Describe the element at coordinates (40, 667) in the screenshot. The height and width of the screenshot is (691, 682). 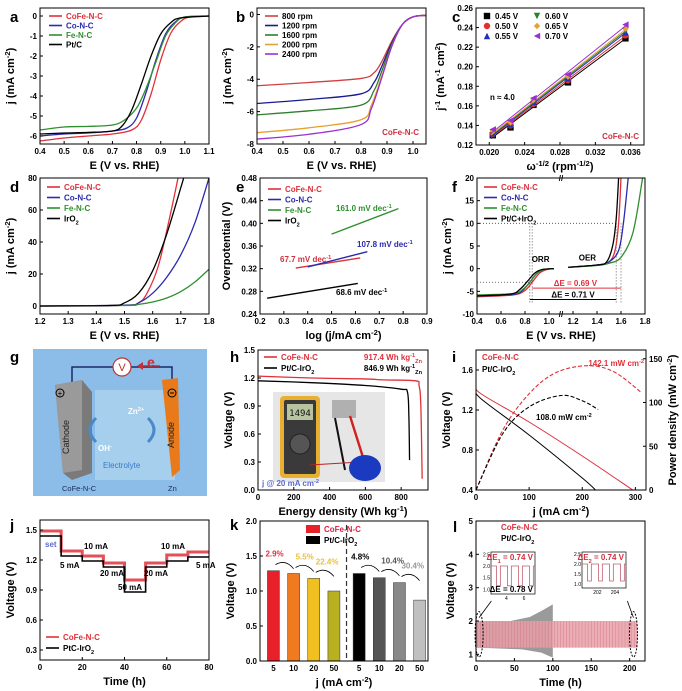
I see `x-tick-label: 0` at that location.